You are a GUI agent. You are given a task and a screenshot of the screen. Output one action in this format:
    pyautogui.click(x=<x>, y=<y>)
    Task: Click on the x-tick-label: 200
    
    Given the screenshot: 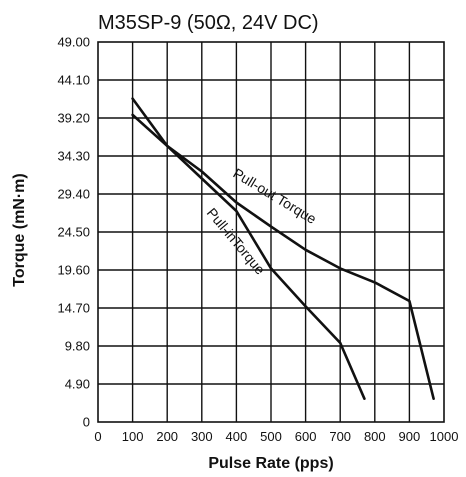 What is the action you would take?
    pyautogui.click(x=167, y=436)
    